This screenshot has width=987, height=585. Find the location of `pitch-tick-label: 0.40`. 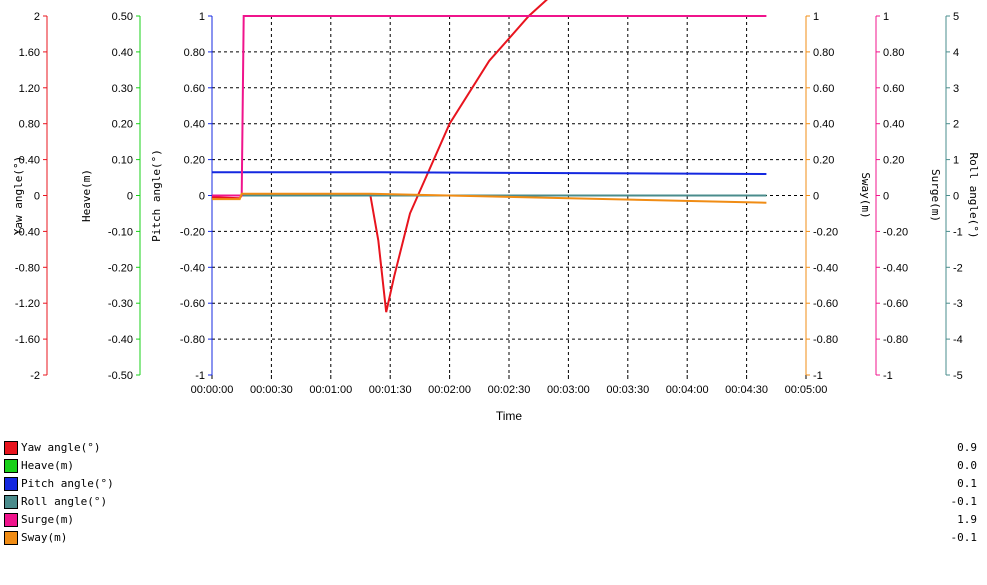

pitch-tick-label: 0.40 is located at coordinates (194, 125).